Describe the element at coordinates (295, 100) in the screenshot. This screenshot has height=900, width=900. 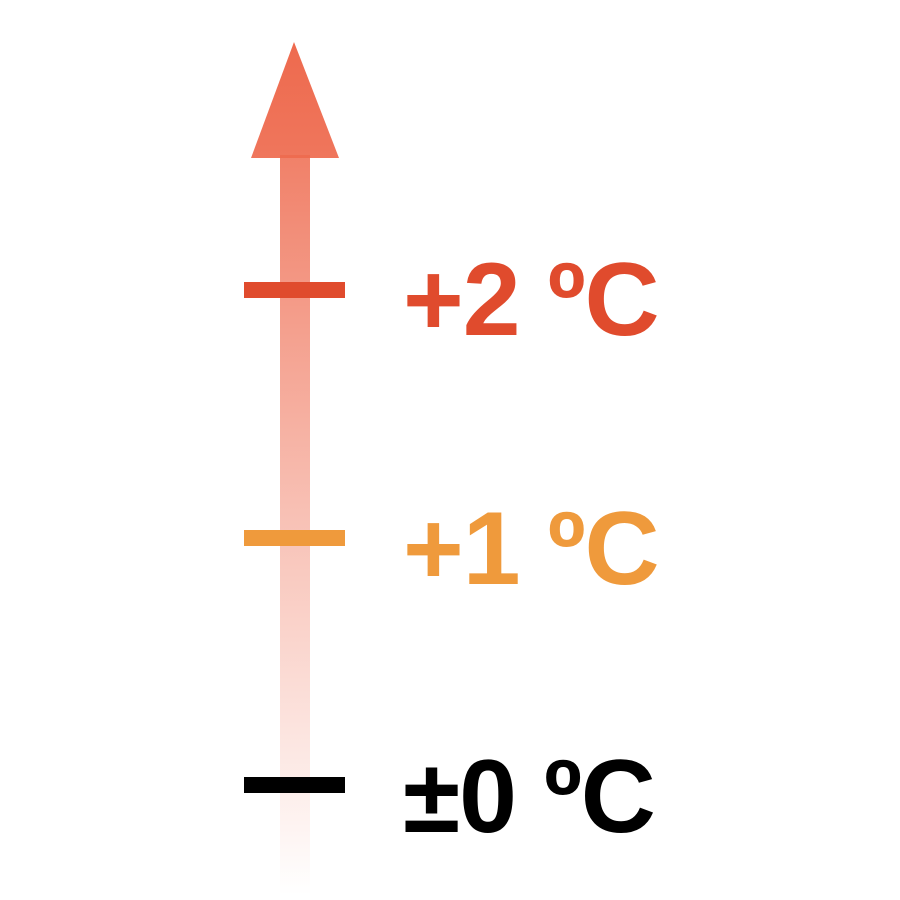
I see `arrow-head-icon` at that location.